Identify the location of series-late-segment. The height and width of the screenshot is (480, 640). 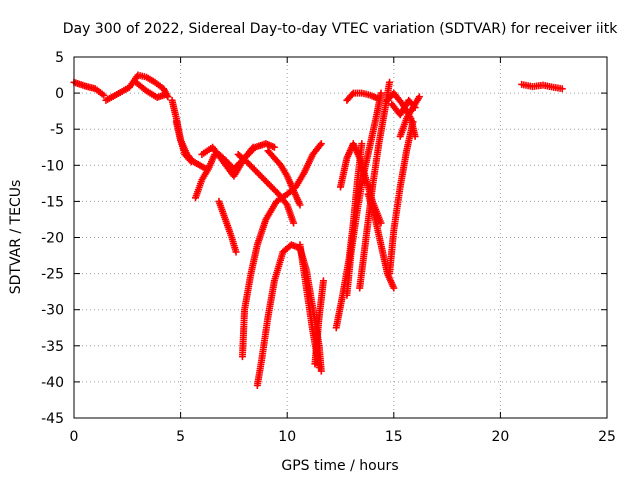
(409, 116).